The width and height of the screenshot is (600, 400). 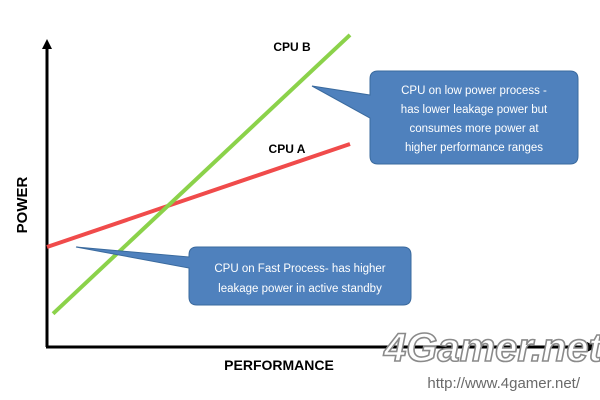 What do you see at coordinates (299, 269) in the screenshot?
I see `callout-fast-process-line-1: CPU on Fast Process- has higher` at bounding box center [299, 269].